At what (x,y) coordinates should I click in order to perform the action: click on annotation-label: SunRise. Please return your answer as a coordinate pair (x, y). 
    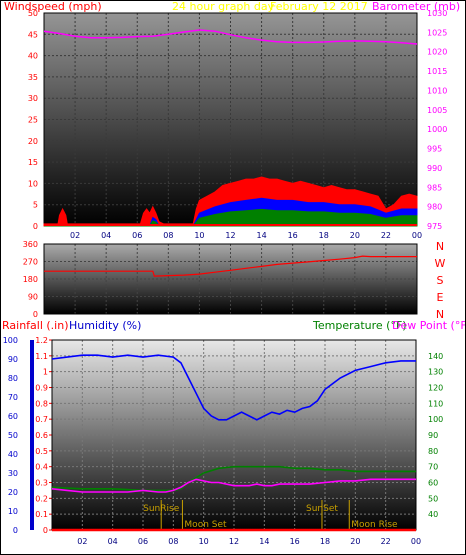
    Looking at the image, I should click on (161, 509).